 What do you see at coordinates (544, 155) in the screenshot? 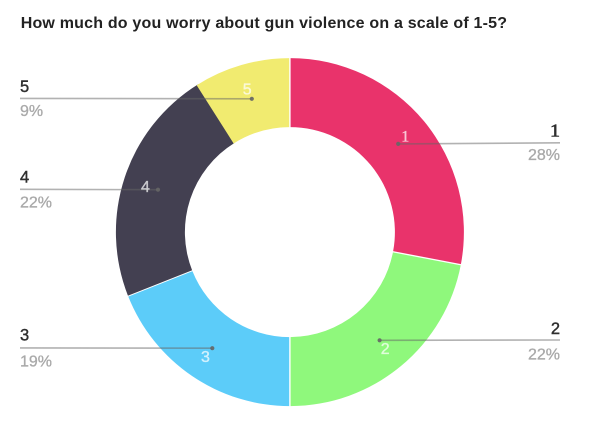
I see `svg-text: 28%` at bounding box center [544, 155].